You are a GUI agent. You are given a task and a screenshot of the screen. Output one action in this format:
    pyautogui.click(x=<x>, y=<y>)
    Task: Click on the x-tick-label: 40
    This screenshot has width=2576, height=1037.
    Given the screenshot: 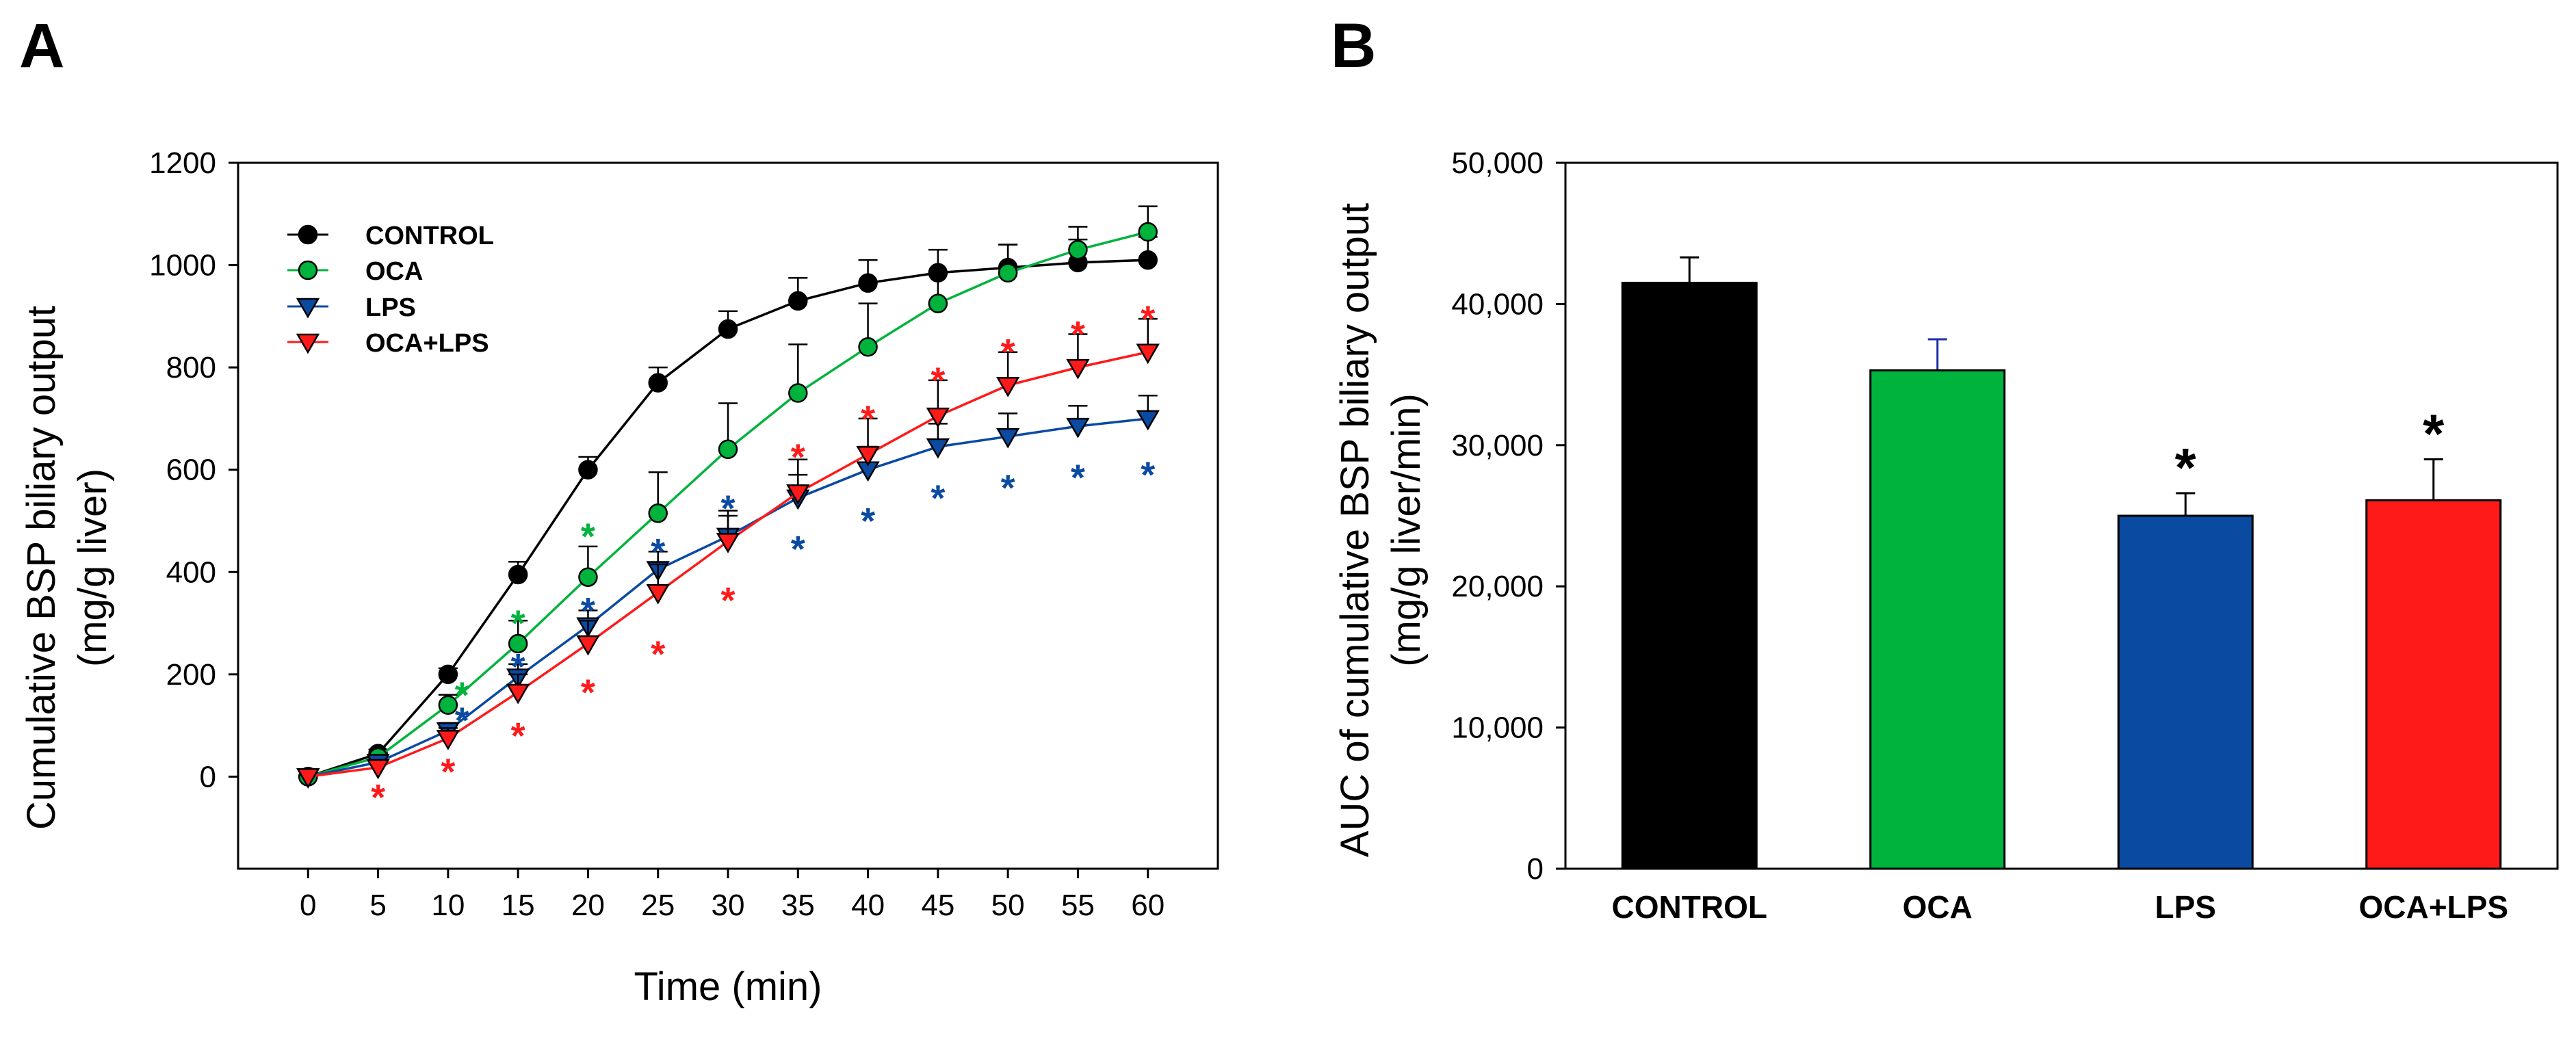 What is the action you would take?
    pyautogui.click(x=868, y=905)
    